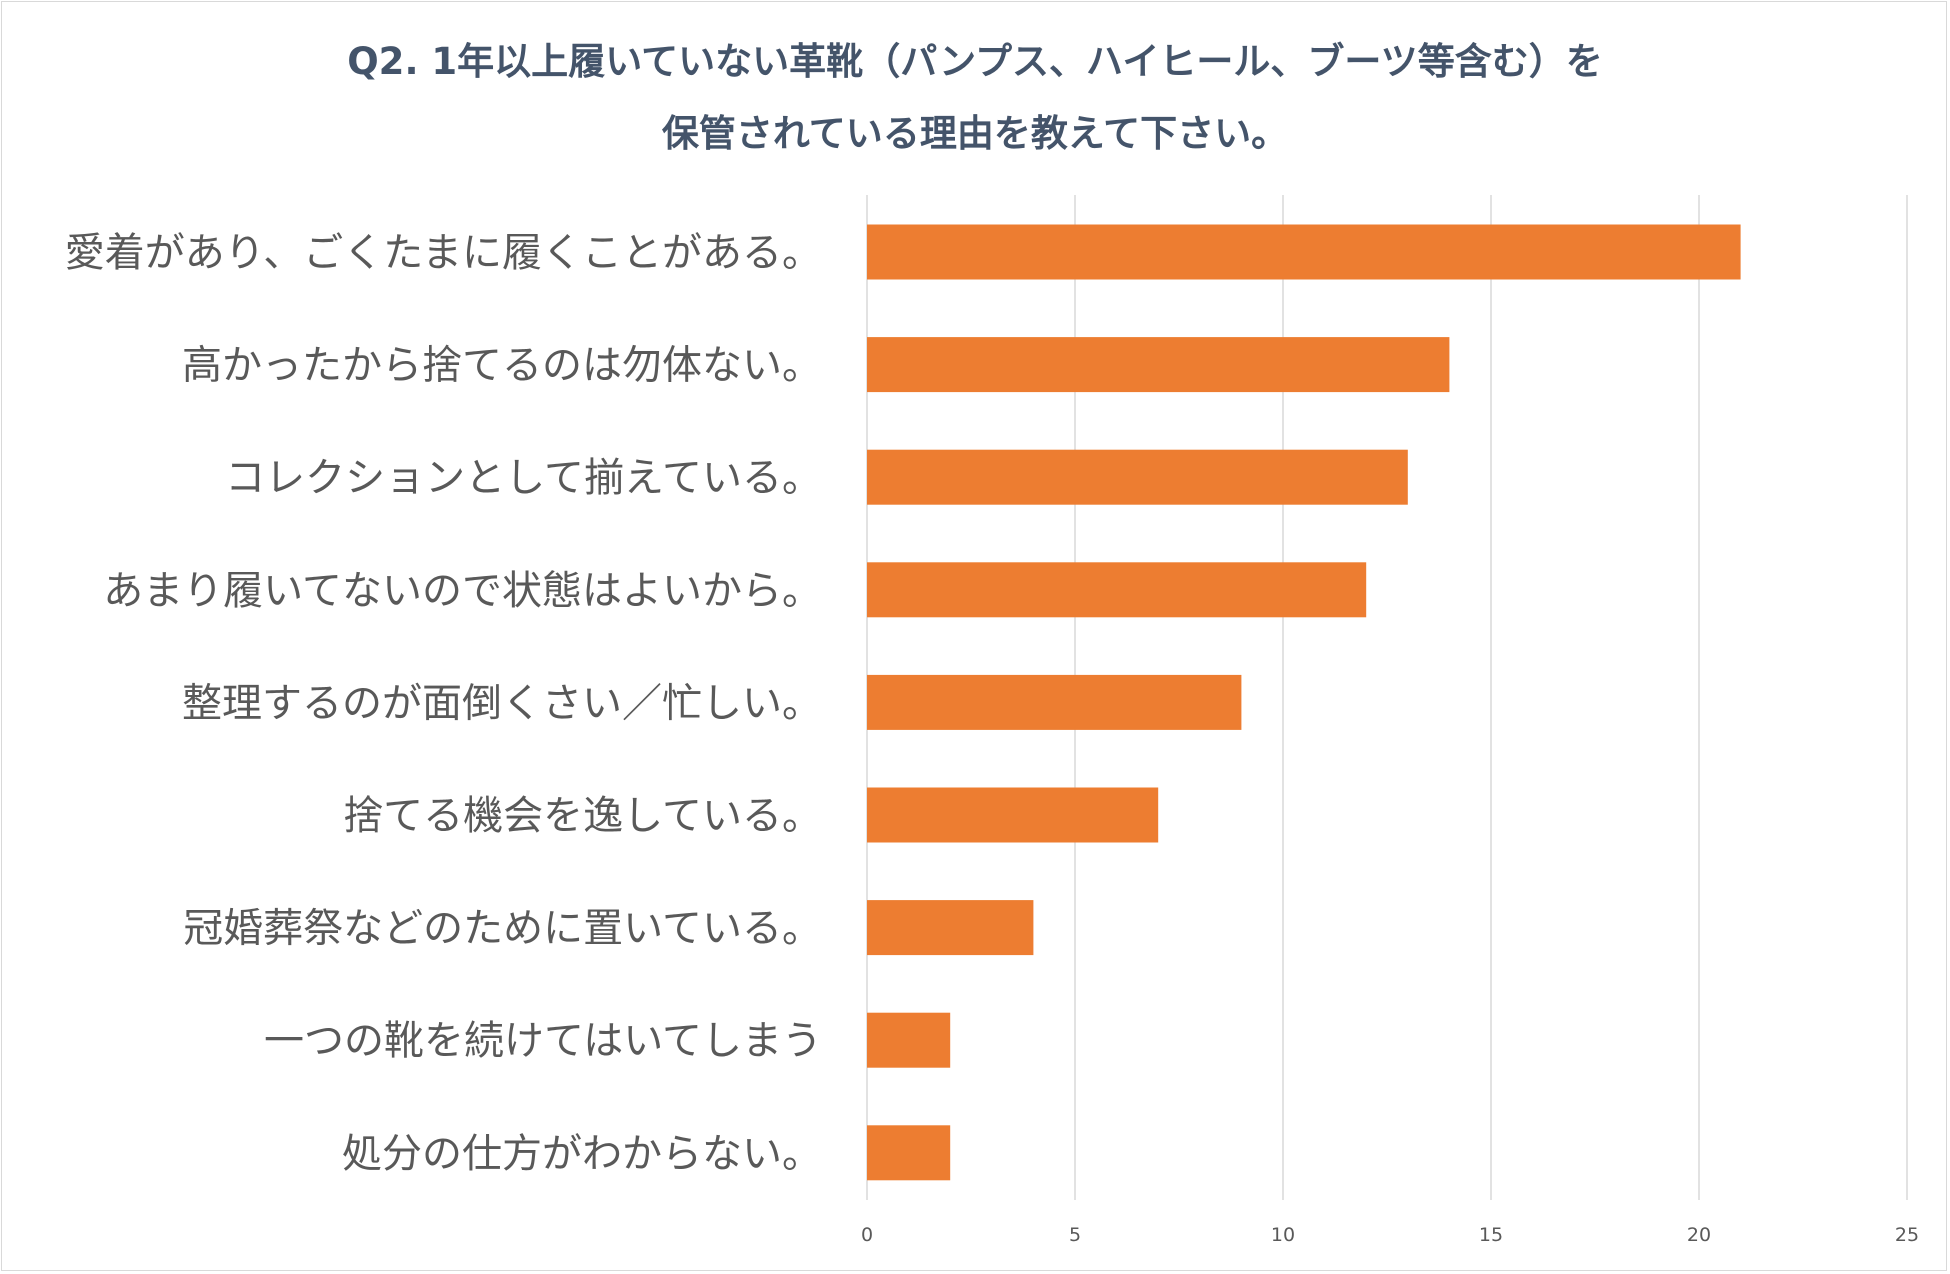 The image size is (1950, 1274). What do you see at coordinates (502, 703) in the screenshot?
I see `category-label: 整理するのが面倒くさい／忙しい。` at bounding box center [502, 703].